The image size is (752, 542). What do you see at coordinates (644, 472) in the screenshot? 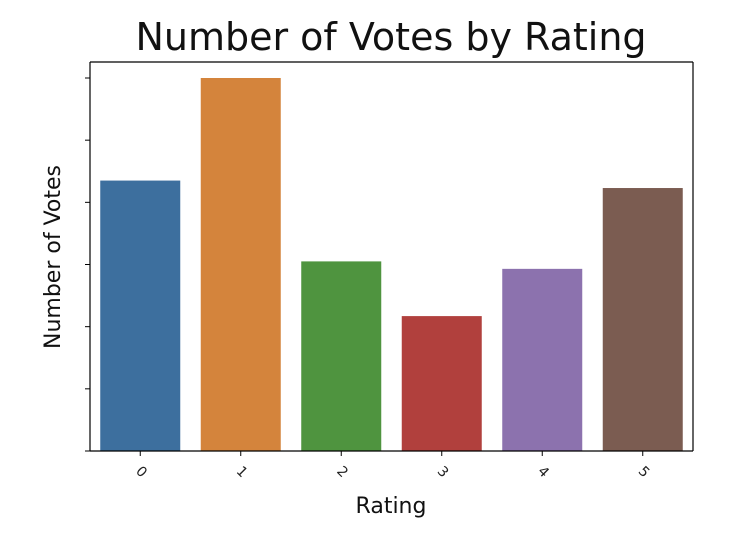
I see `x-tick-label: 5` at bounding box center [644, 472].